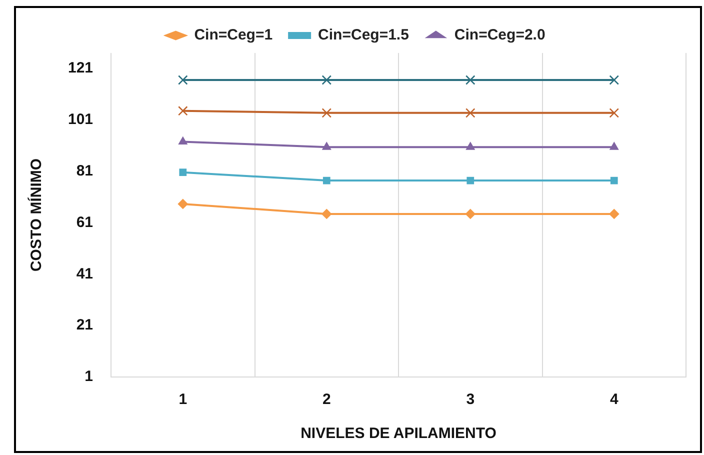 Image resolution: width=704 pixels, height=455 pixels. Describe the element at coordinates (36, 215) in the screenshot. I see `y-axis-title: COSTO MÍNIMO` at that location.